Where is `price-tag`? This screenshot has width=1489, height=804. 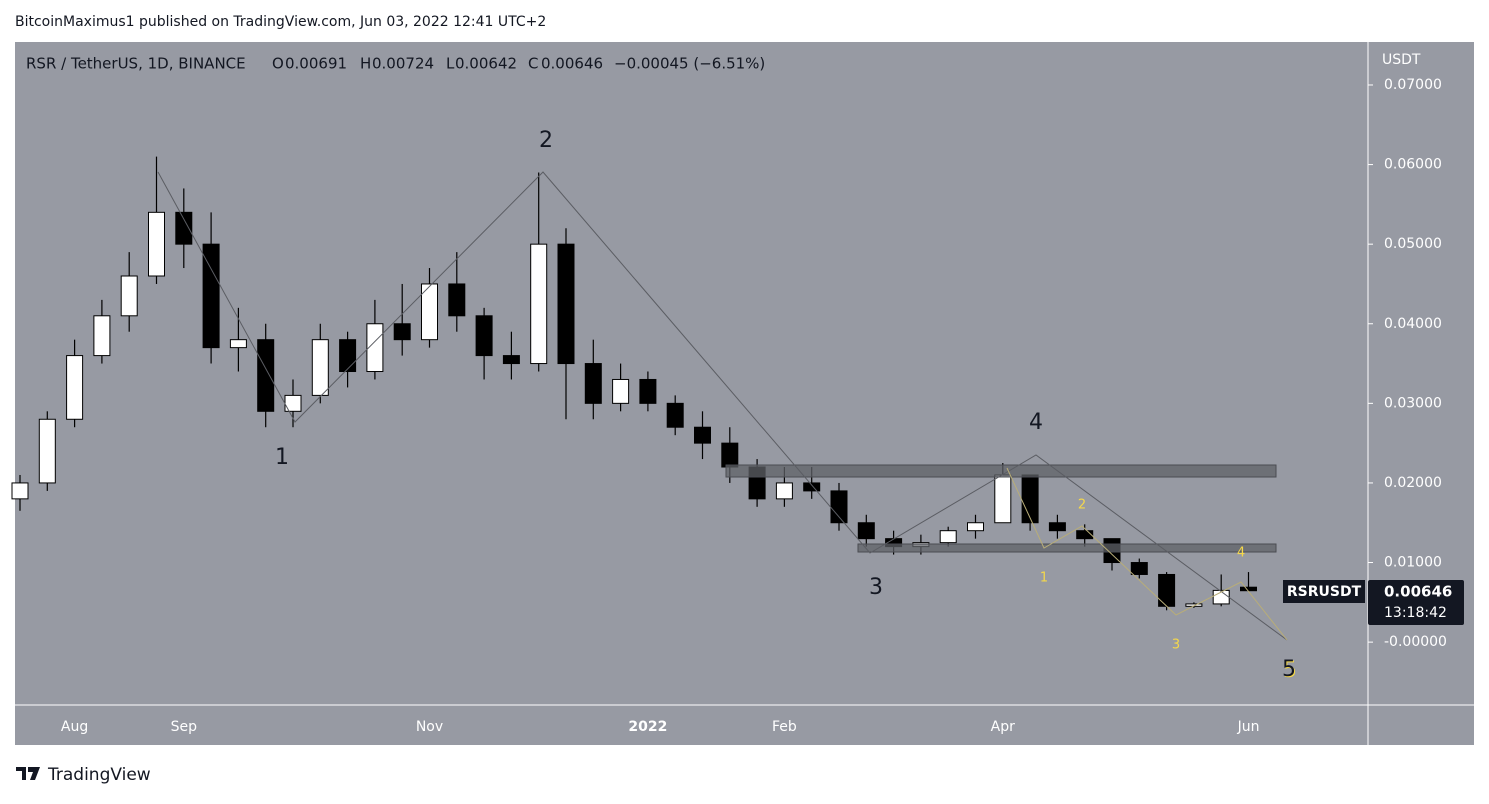
price-tag is located at coordinates (1416, 602).